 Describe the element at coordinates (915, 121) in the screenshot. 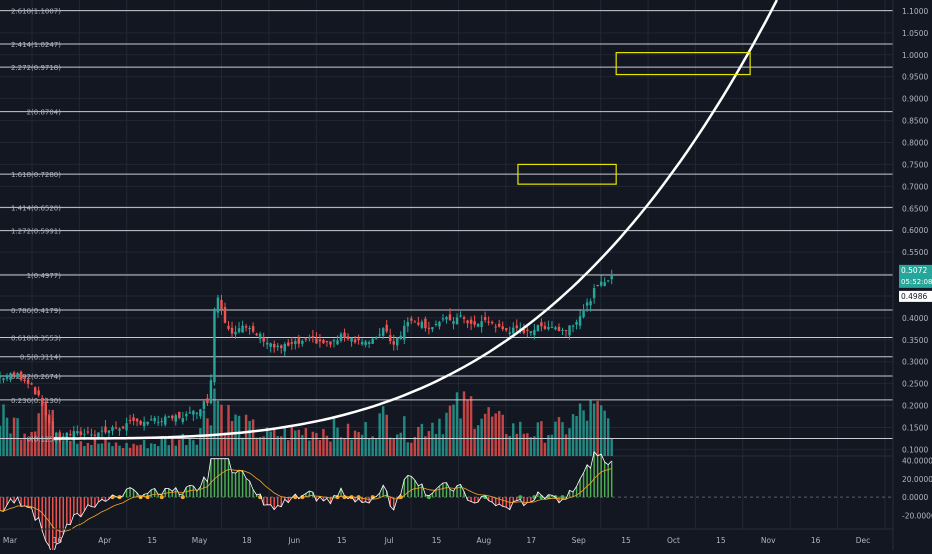

I see `price-tick-label: 0.8500` at that location.